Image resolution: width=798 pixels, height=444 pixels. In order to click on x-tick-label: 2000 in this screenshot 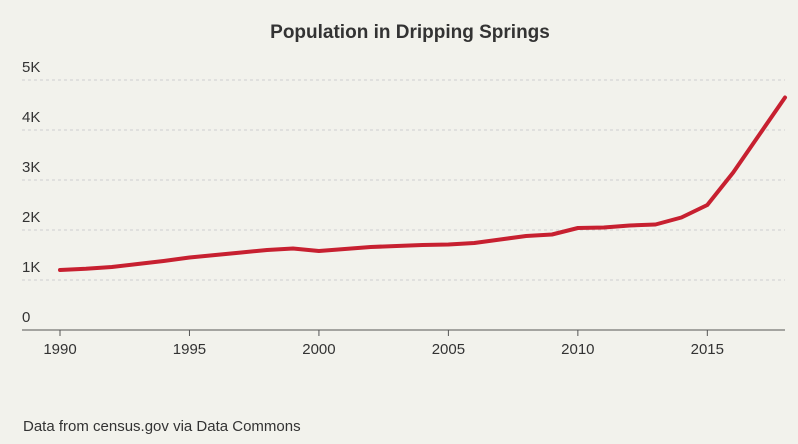, I will do `click(318, 349)`.